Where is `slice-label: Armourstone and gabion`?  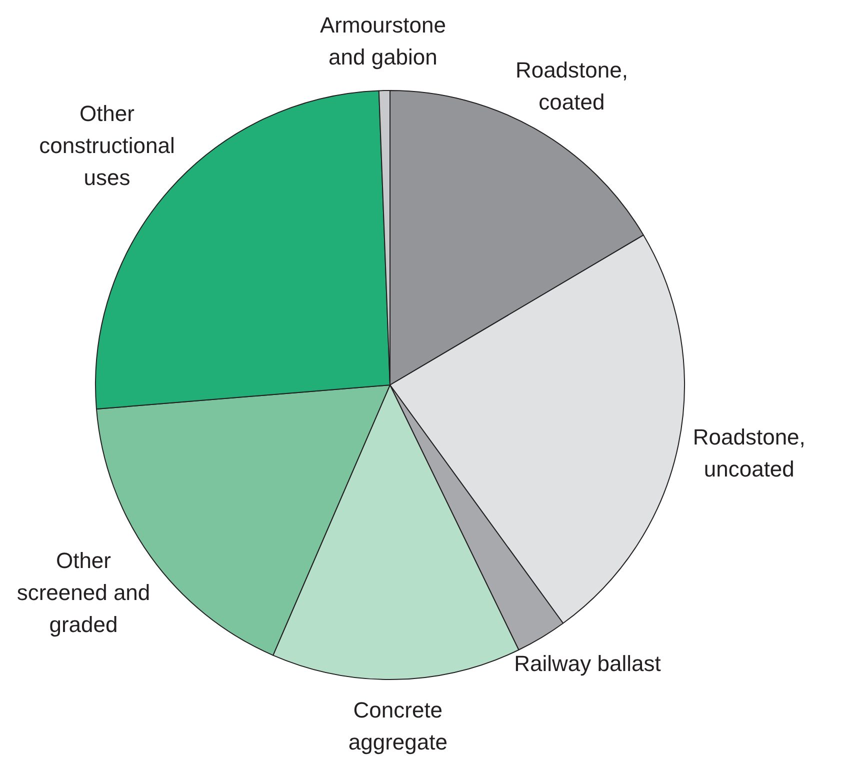 slice-label: Armourstone and gabion is located at coordinates (383, 41).